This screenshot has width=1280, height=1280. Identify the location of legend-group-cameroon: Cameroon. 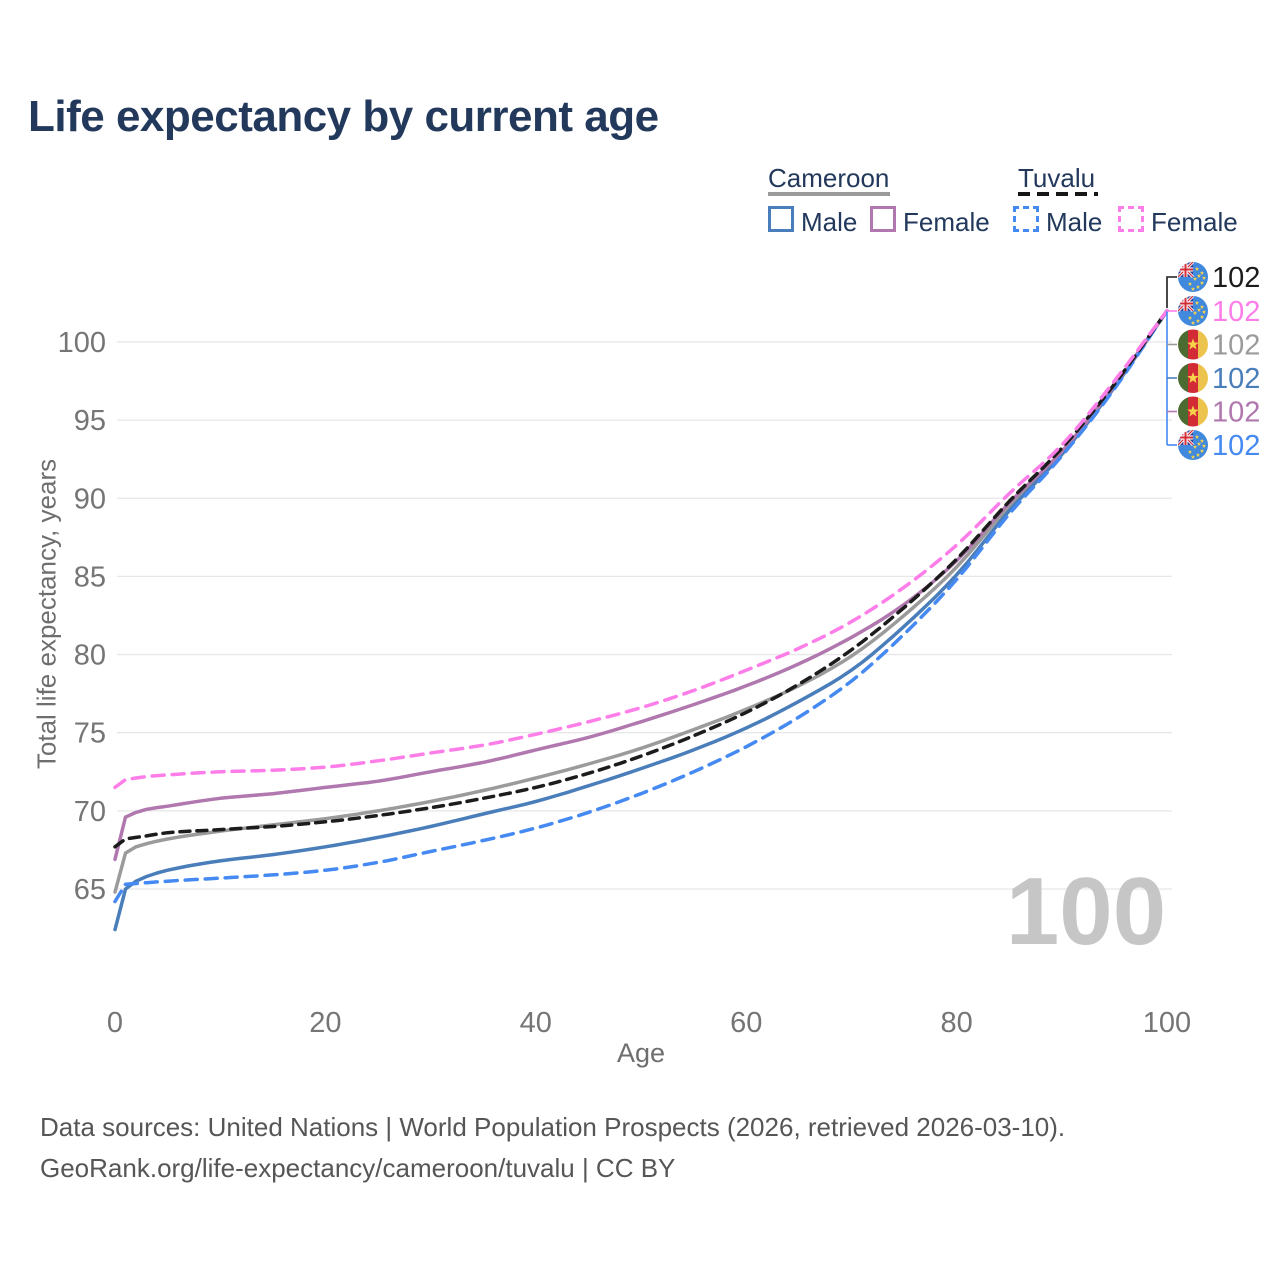
(829, 178).